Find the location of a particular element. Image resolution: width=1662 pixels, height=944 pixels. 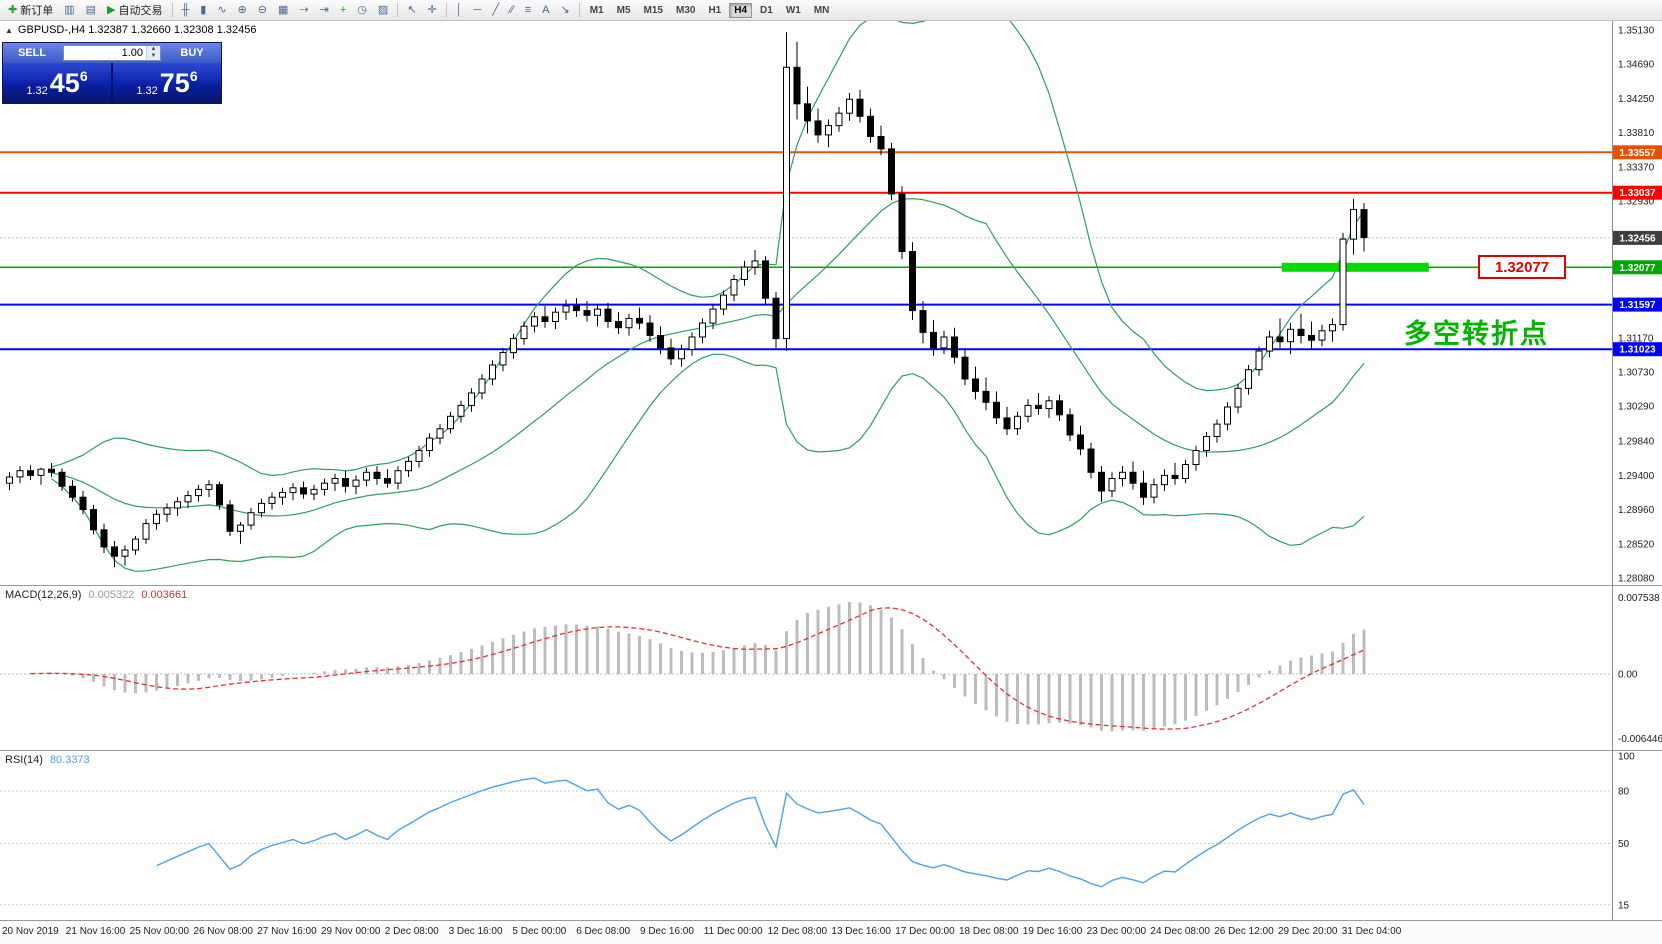

arrows-button: ↘ is located at coordinates (565, 10).